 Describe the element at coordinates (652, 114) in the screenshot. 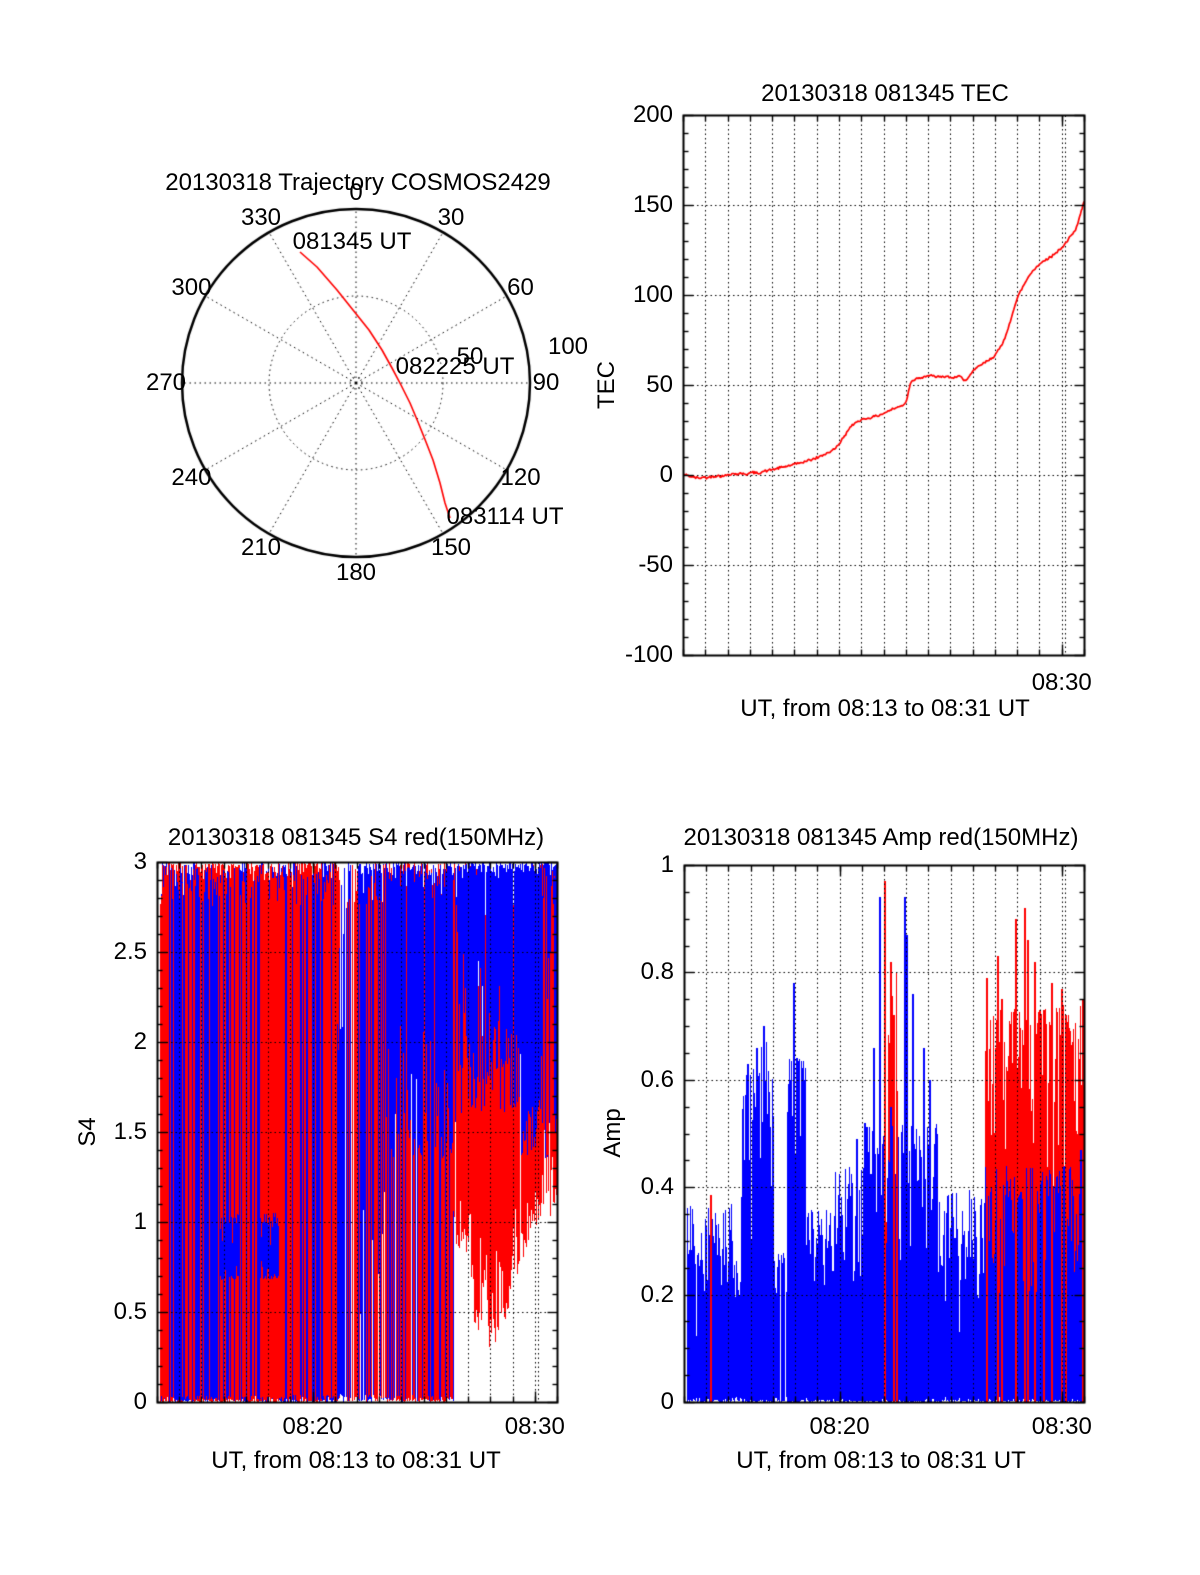

I see `tec-ytick-label: 200` at that location.